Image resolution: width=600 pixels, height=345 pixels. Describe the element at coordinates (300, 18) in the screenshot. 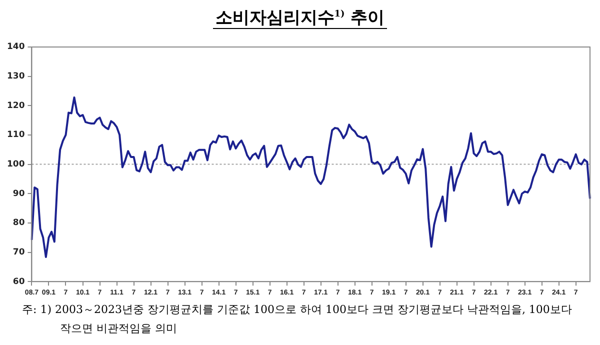

I see `chart-title: 소비자심리지수$^{1)}$ 추이` at that location.